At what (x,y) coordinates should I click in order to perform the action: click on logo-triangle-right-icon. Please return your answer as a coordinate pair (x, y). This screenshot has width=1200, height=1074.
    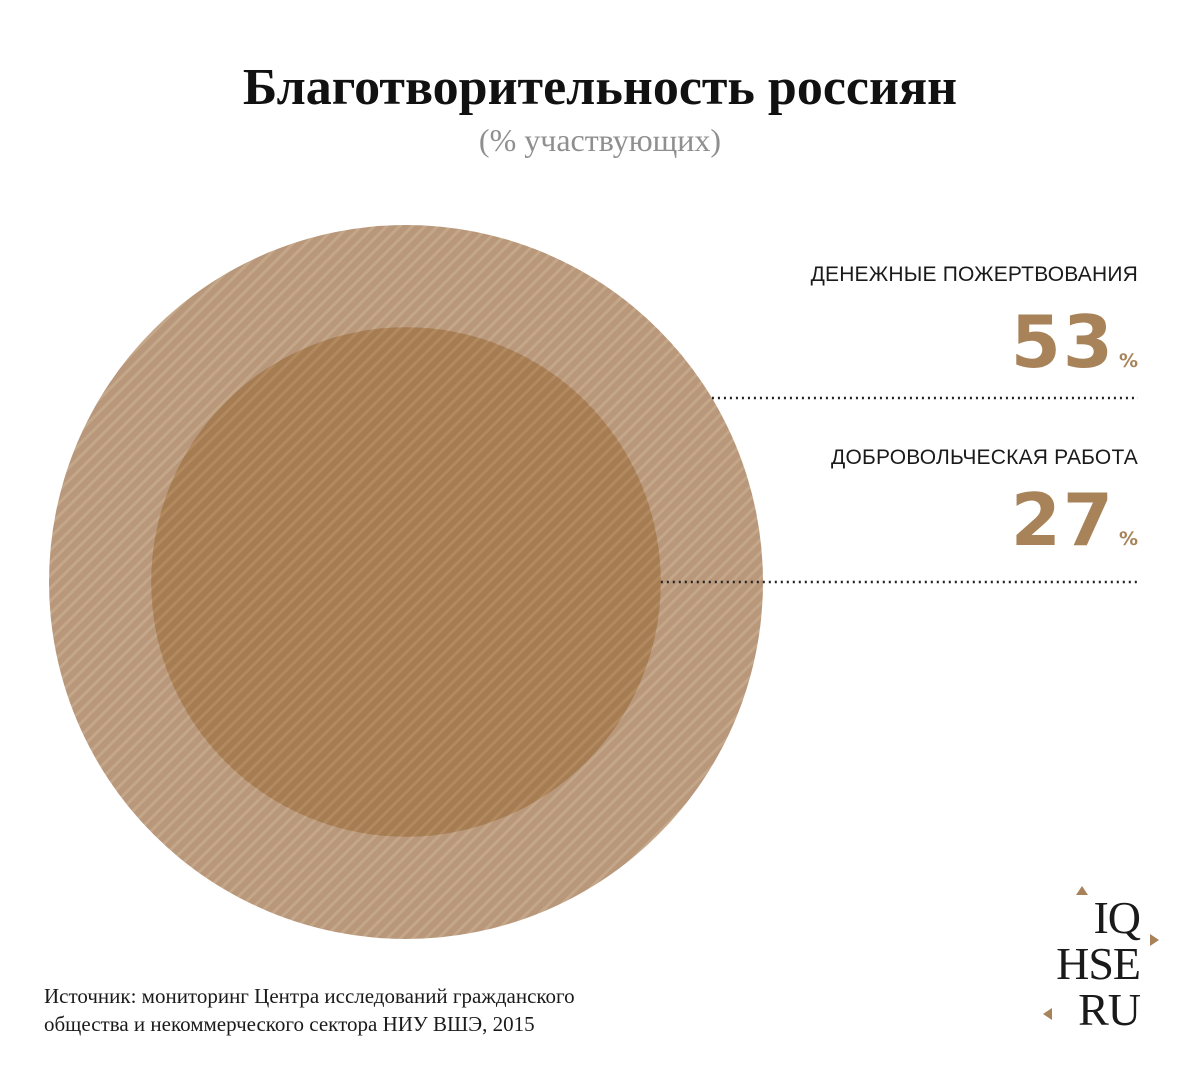
    Looking at the image, I should click on (1154, 940).